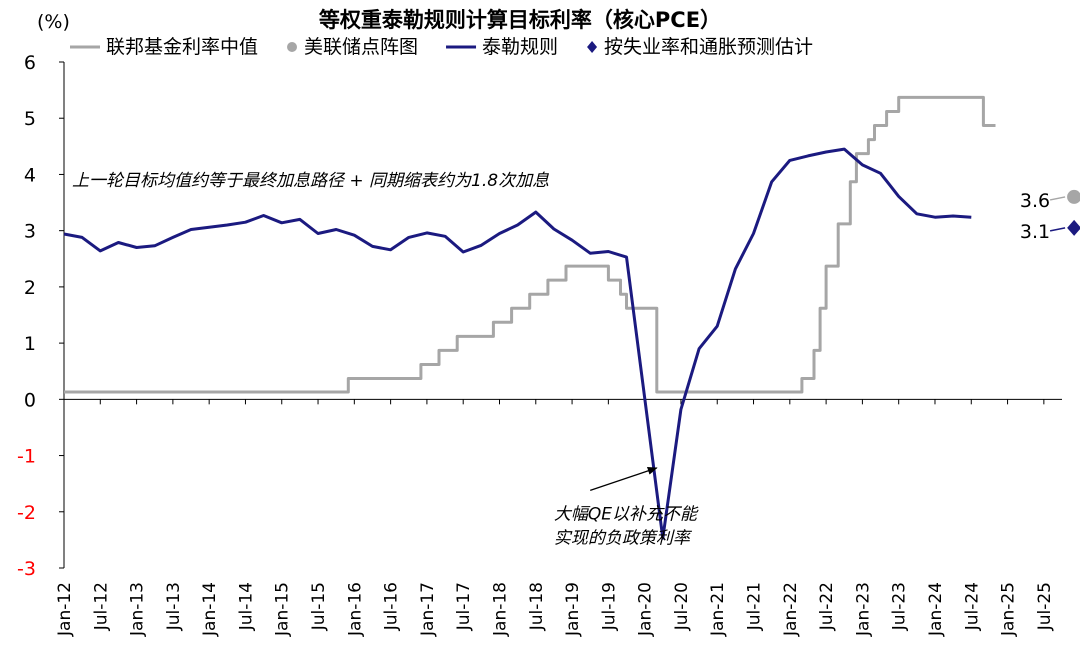 This screenshot has width=1080, height=666. What do you see at coordinates (646, 609) in the screenshot?
I see `x-tick-label: Jan-20` at bounding box center [646, 609].